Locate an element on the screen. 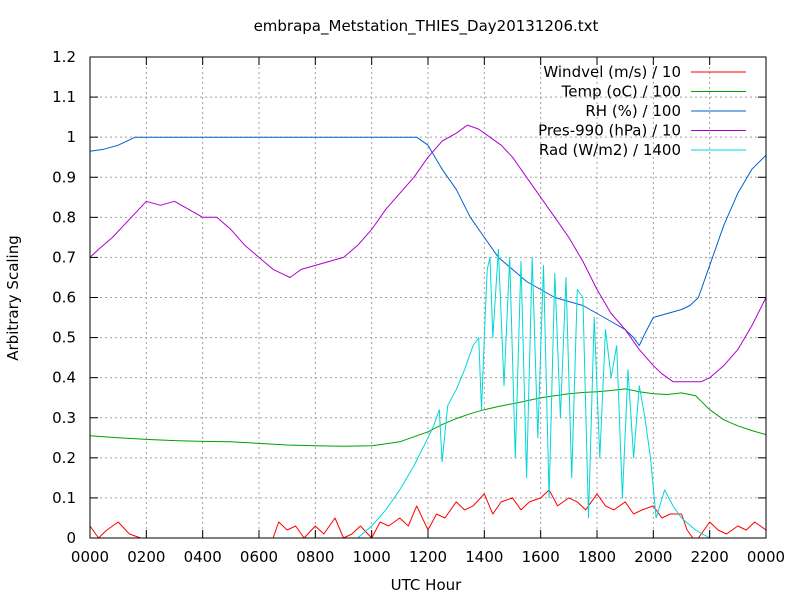  x-tick-label: 1000 is located at coordinates (372, 557).